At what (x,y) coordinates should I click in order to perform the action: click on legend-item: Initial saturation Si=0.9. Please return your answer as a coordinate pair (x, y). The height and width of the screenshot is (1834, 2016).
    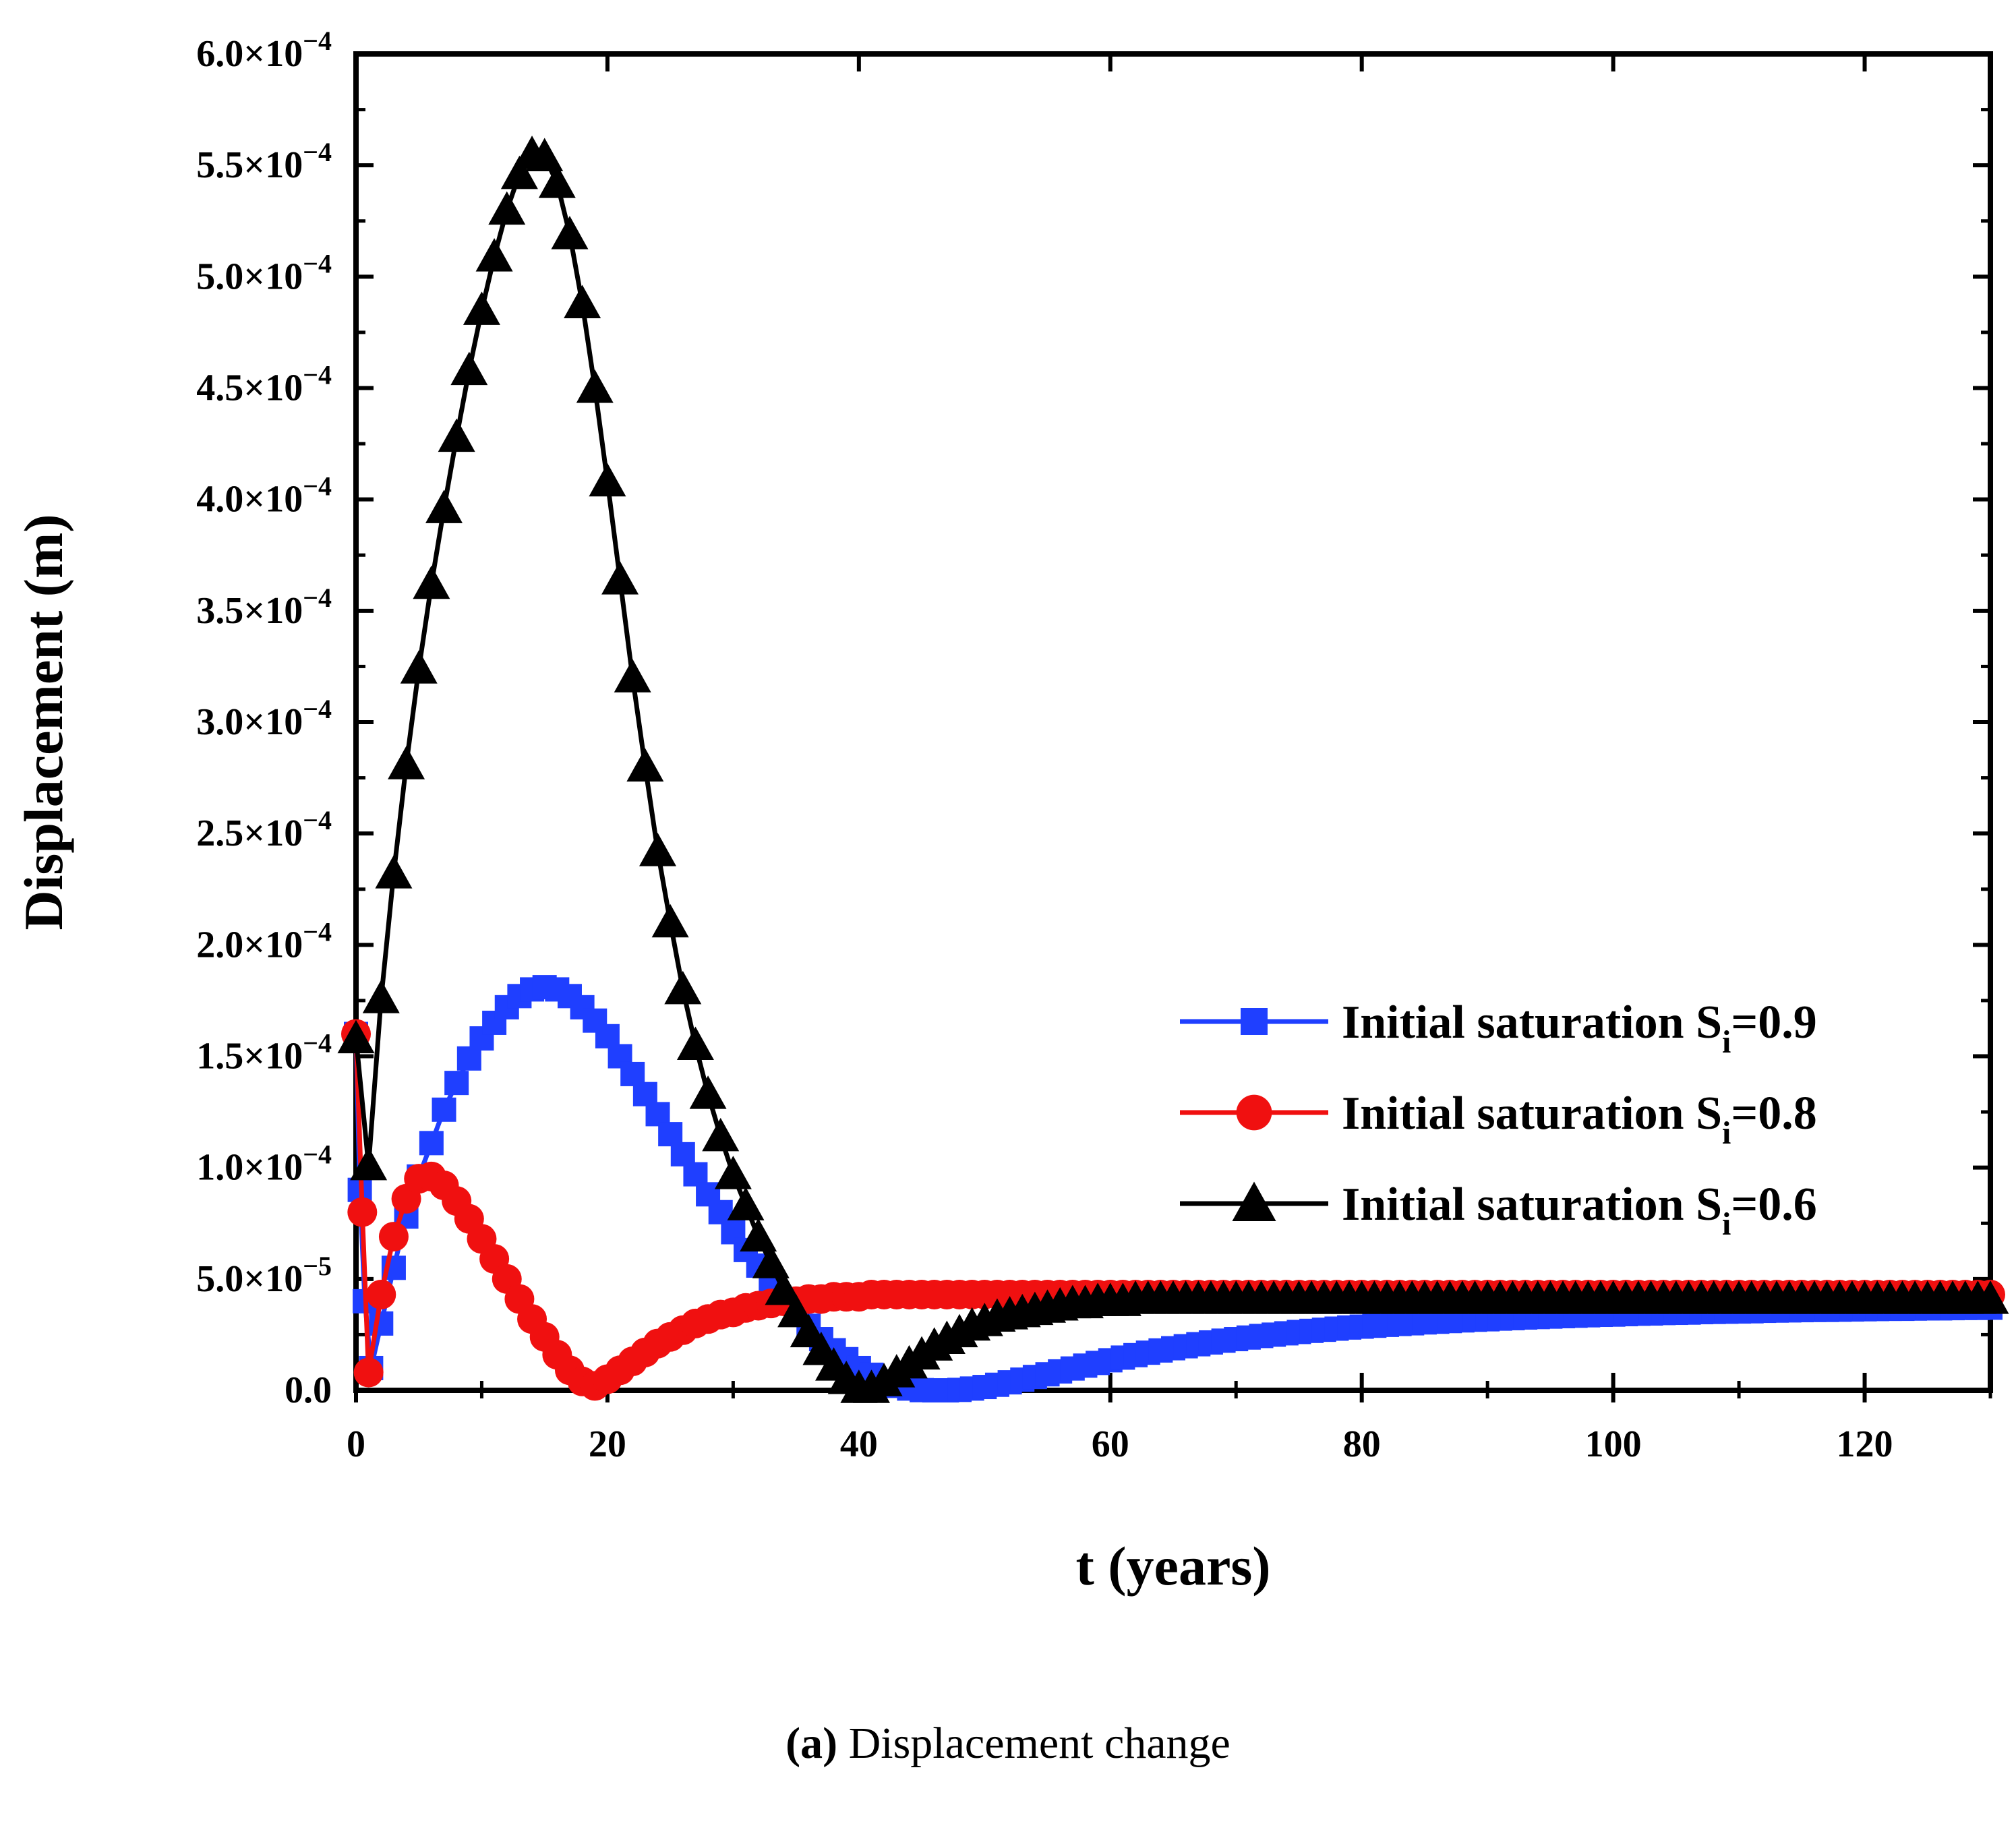
    Looking at the image, I should click on (1498, 1028).